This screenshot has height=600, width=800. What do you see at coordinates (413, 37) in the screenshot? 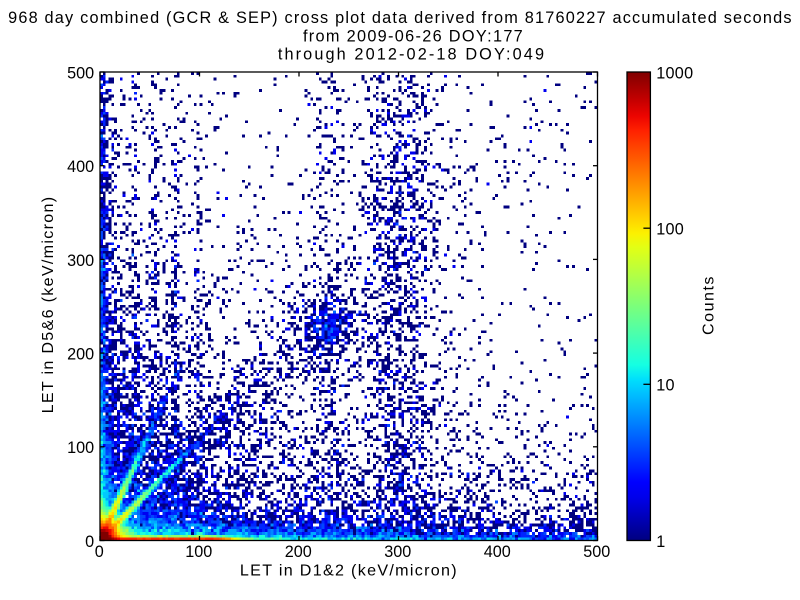
I see `svg-text: from 2009-06-26 DOY:177` at bounding box center [413, 37].